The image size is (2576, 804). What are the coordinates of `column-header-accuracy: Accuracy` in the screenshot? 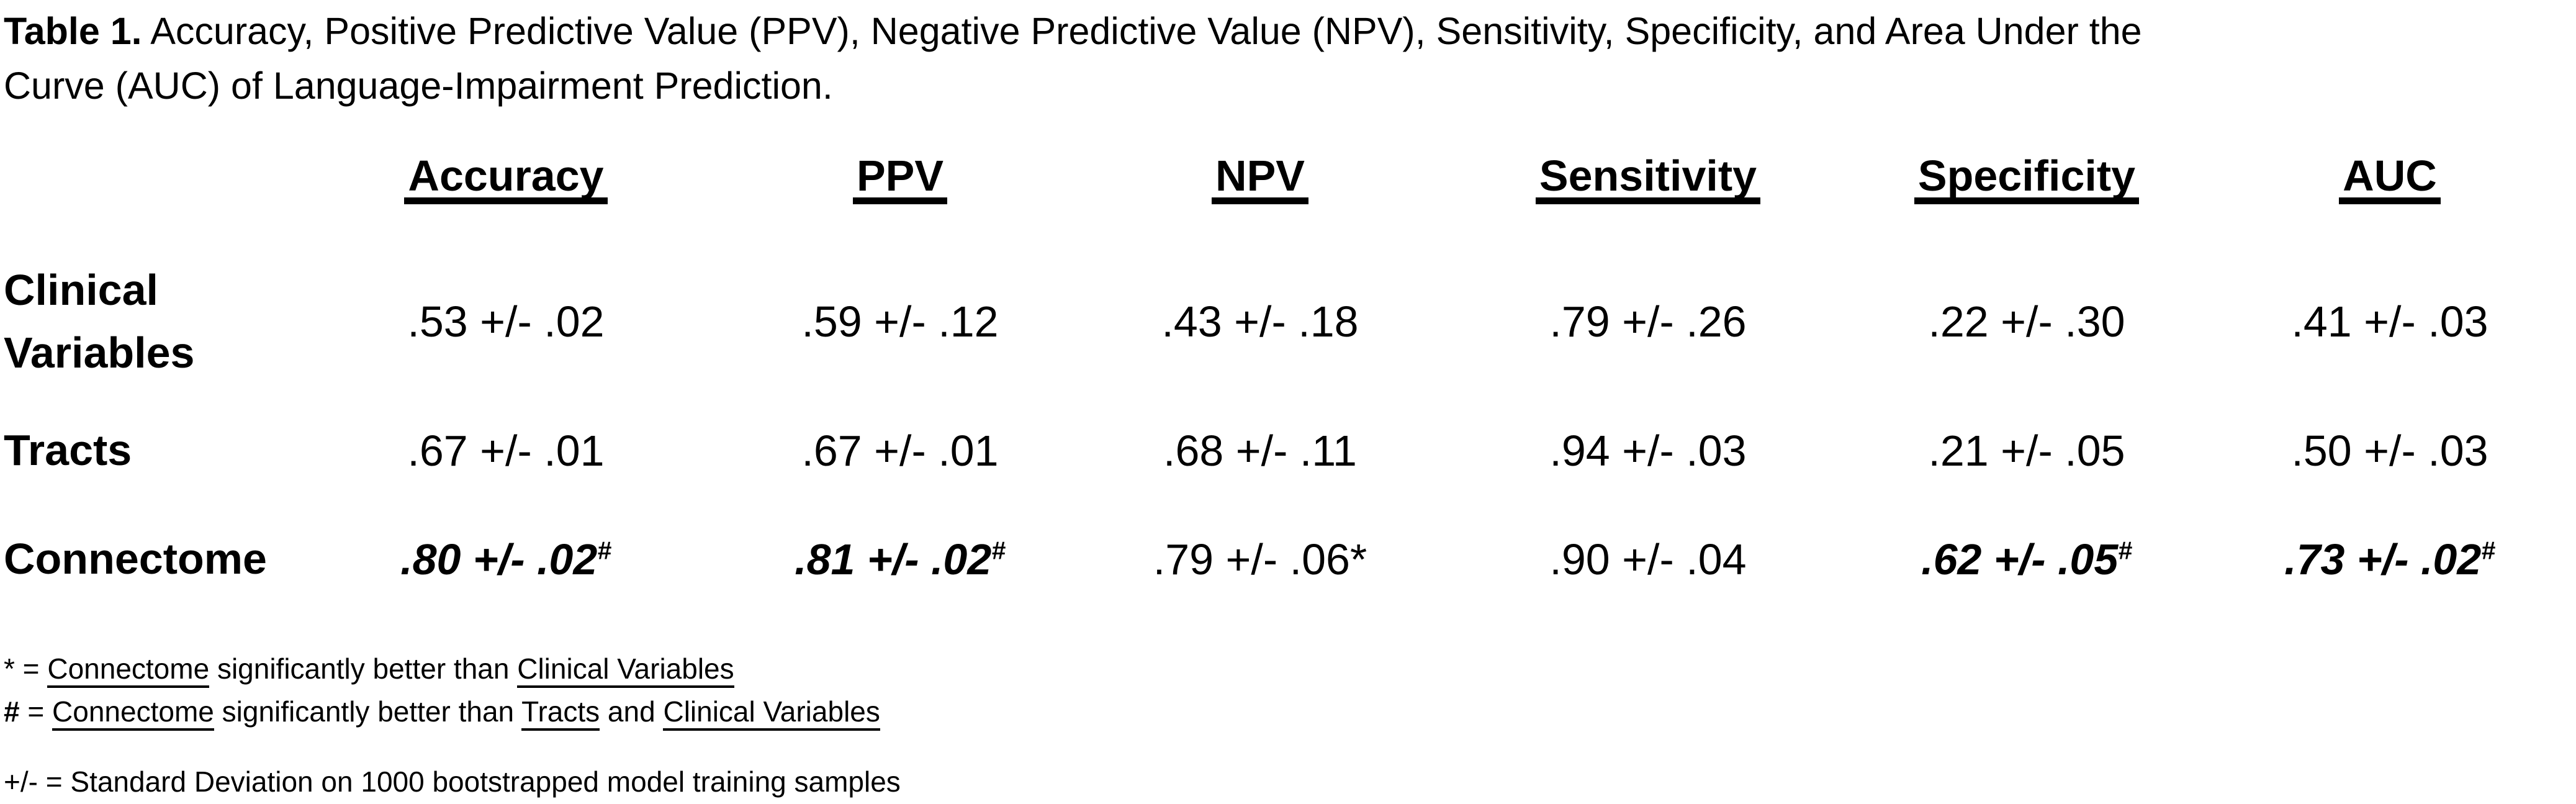 It's located at (506, 179).